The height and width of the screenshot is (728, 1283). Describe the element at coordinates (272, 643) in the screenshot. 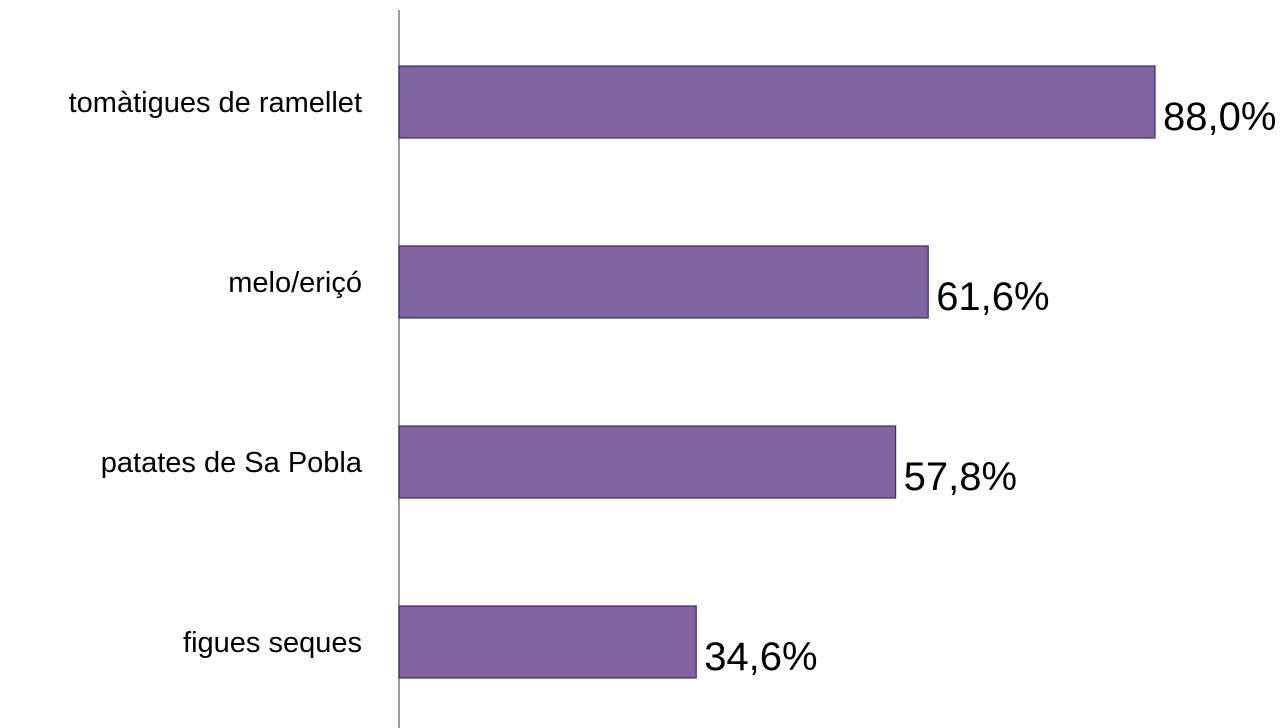

I see `category-label-3: figues seques` at that location.